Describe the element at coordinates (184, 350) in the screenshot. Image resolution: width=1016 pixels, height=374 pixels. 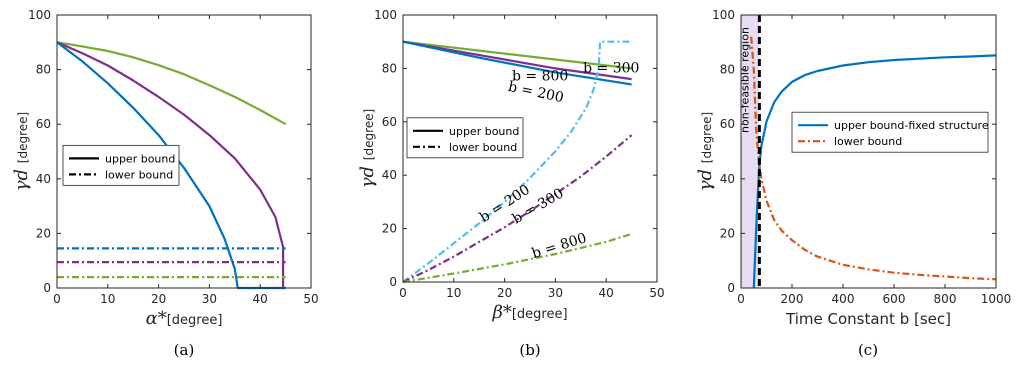
I see `panel-caption: (a)` at that location.